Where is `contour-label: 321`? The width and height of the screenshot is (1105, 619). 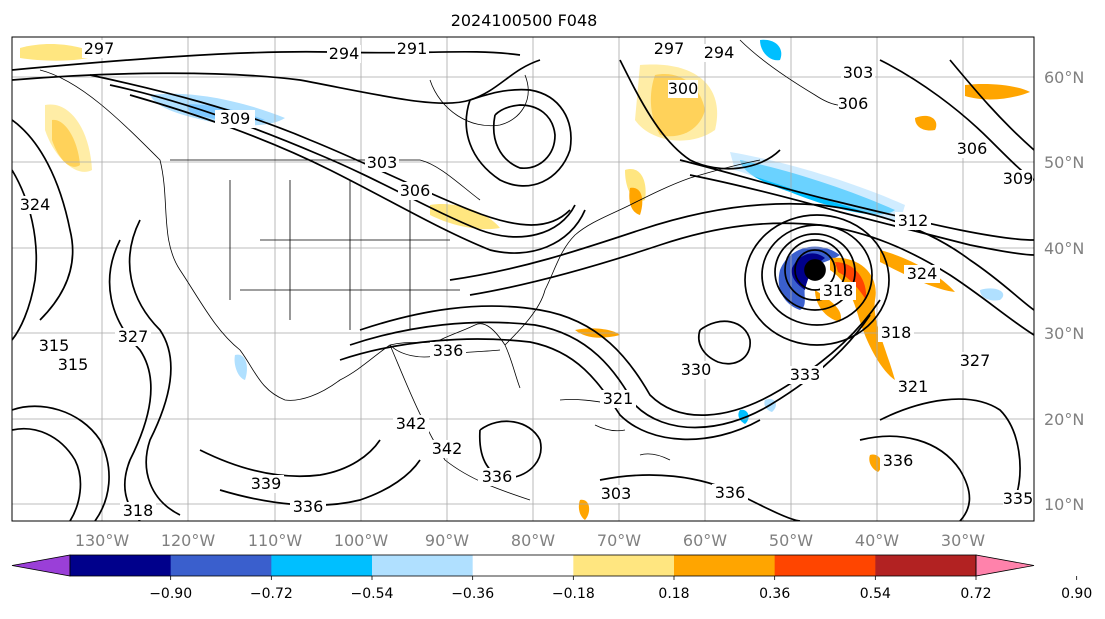 contour-label: 321 is located at coordinates (618, 398).